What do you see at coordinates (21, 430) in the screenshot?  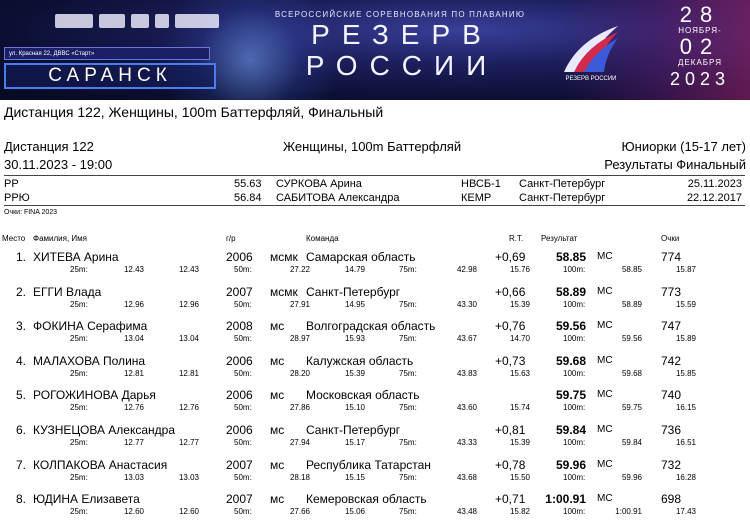 I see `result-place: 6.` at bounding box center [21, 430].